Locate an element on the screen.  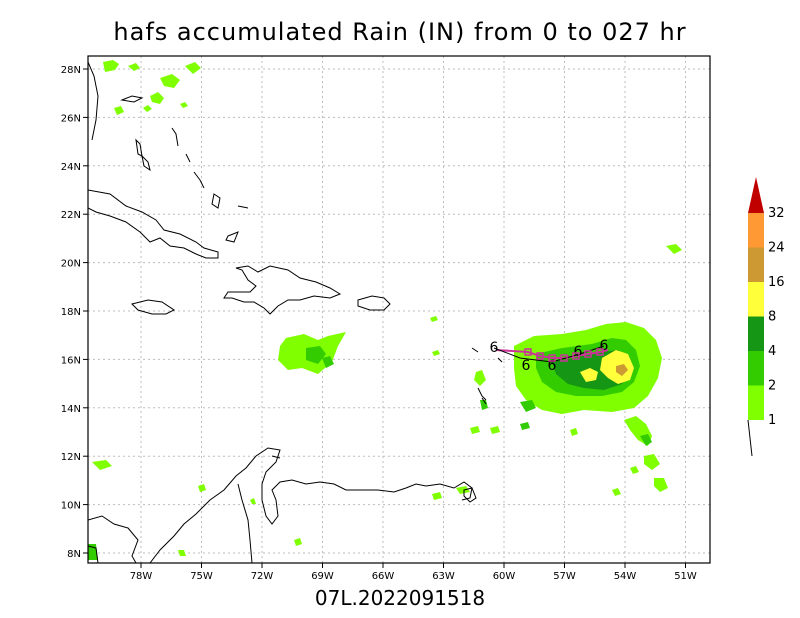
lat-tick-label: 22N is located at coordinates (71, 215).